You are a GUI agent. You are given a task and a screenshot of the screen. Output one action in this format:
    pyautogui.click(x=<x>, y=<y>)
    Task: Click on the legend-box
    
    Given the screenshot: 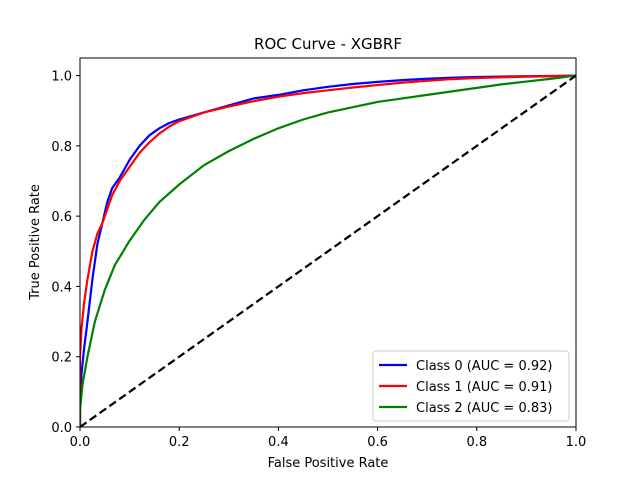 What is the action you would take?
    pyautogui.click(x=471, y=386)
    